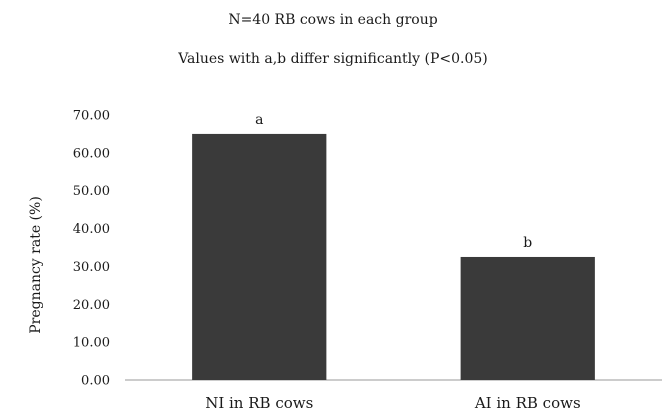 The image size is (665, 416). What do you see at coordinates (259, 120) in the screenshot?
I see `data-label: a` at bounding box center [259, 120].